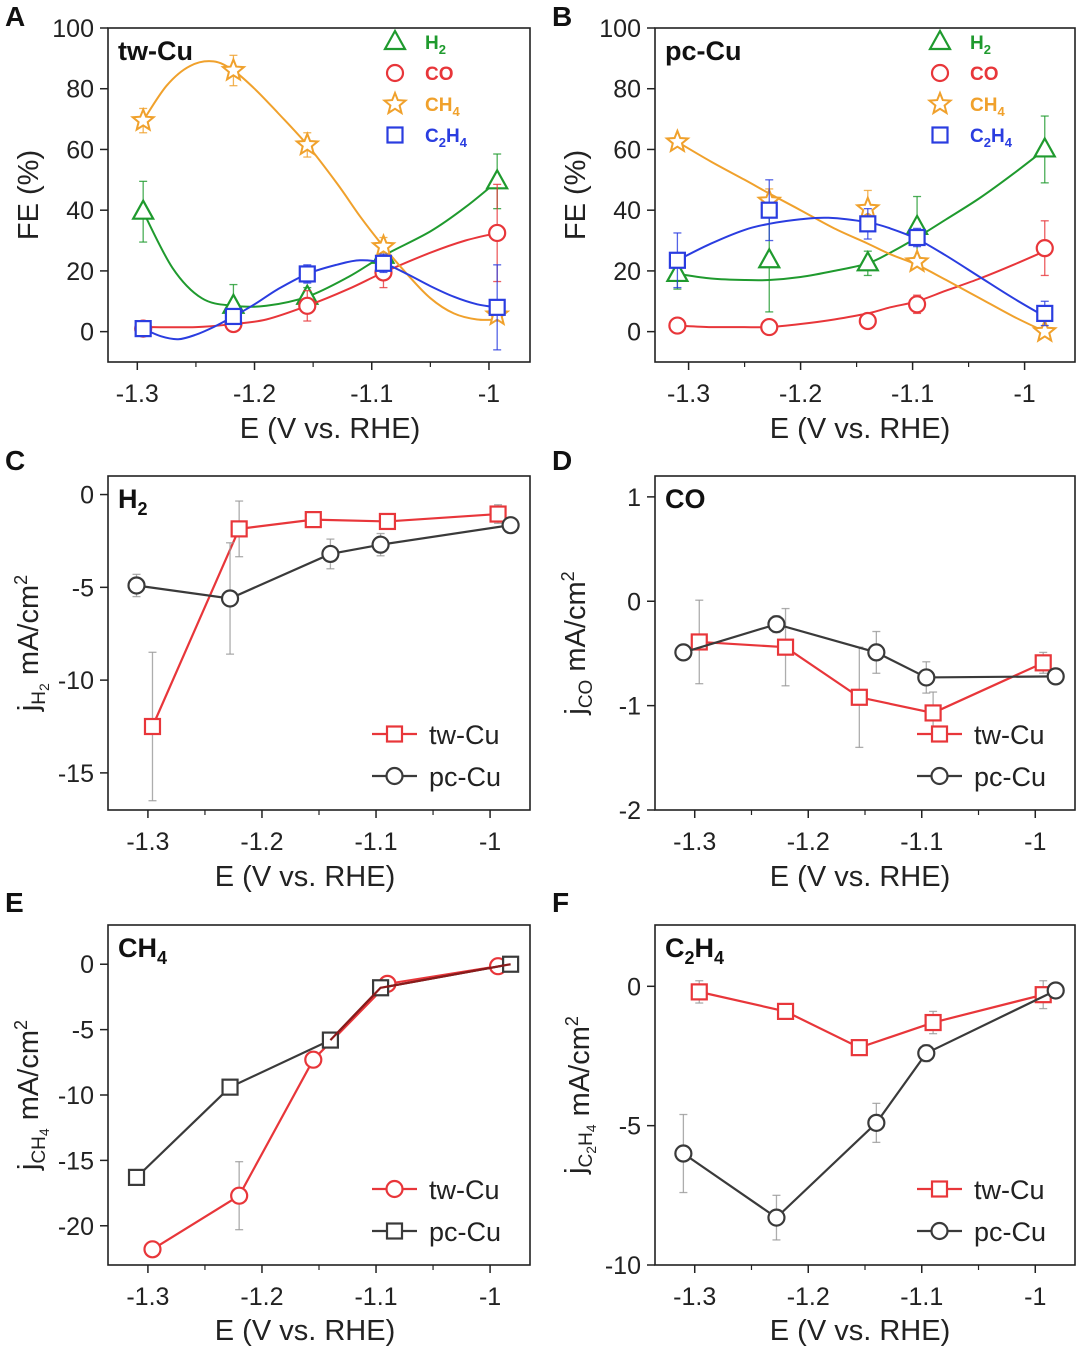  Describe the element at coordinates (690, 958) in the screenshot. I see `panel-title-sub: 2` at that location.